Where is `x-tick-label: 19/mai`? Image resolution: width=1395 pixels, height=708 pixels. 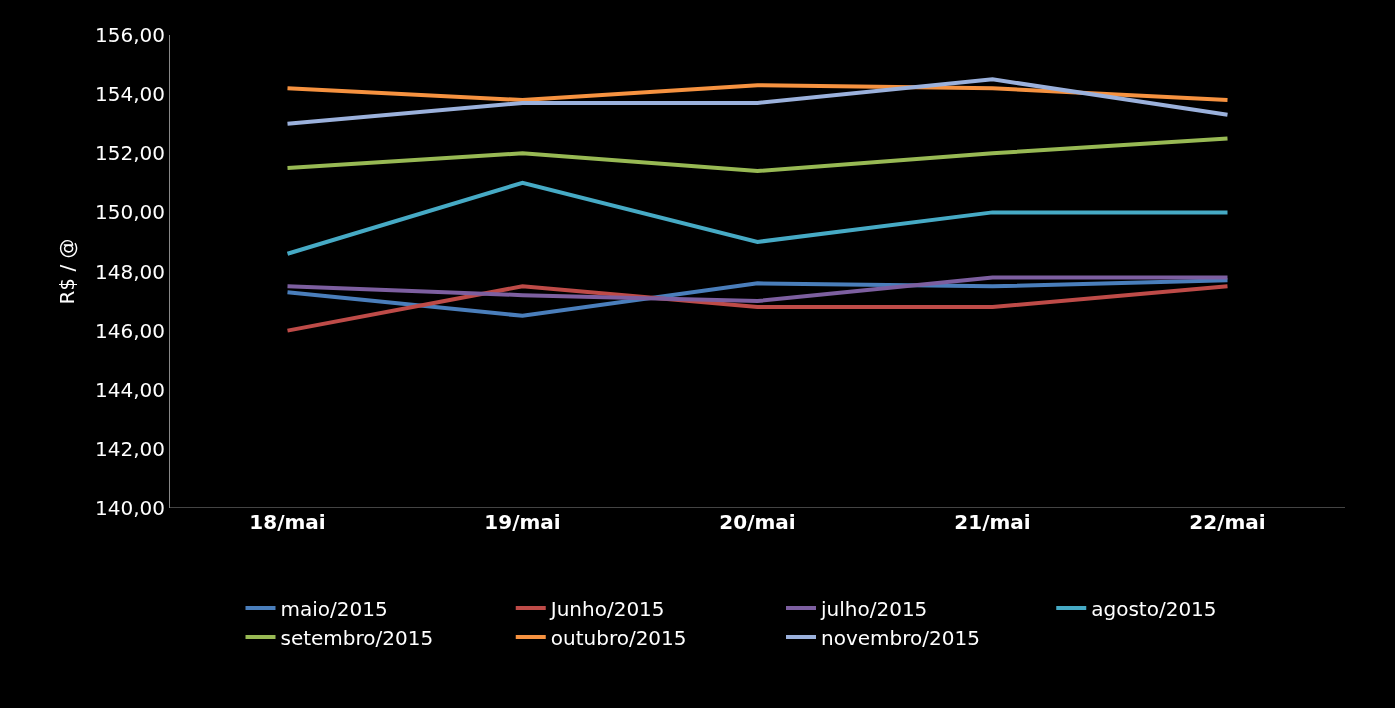 x-tick-label: 19/mai is located at coordinates (522, 522).